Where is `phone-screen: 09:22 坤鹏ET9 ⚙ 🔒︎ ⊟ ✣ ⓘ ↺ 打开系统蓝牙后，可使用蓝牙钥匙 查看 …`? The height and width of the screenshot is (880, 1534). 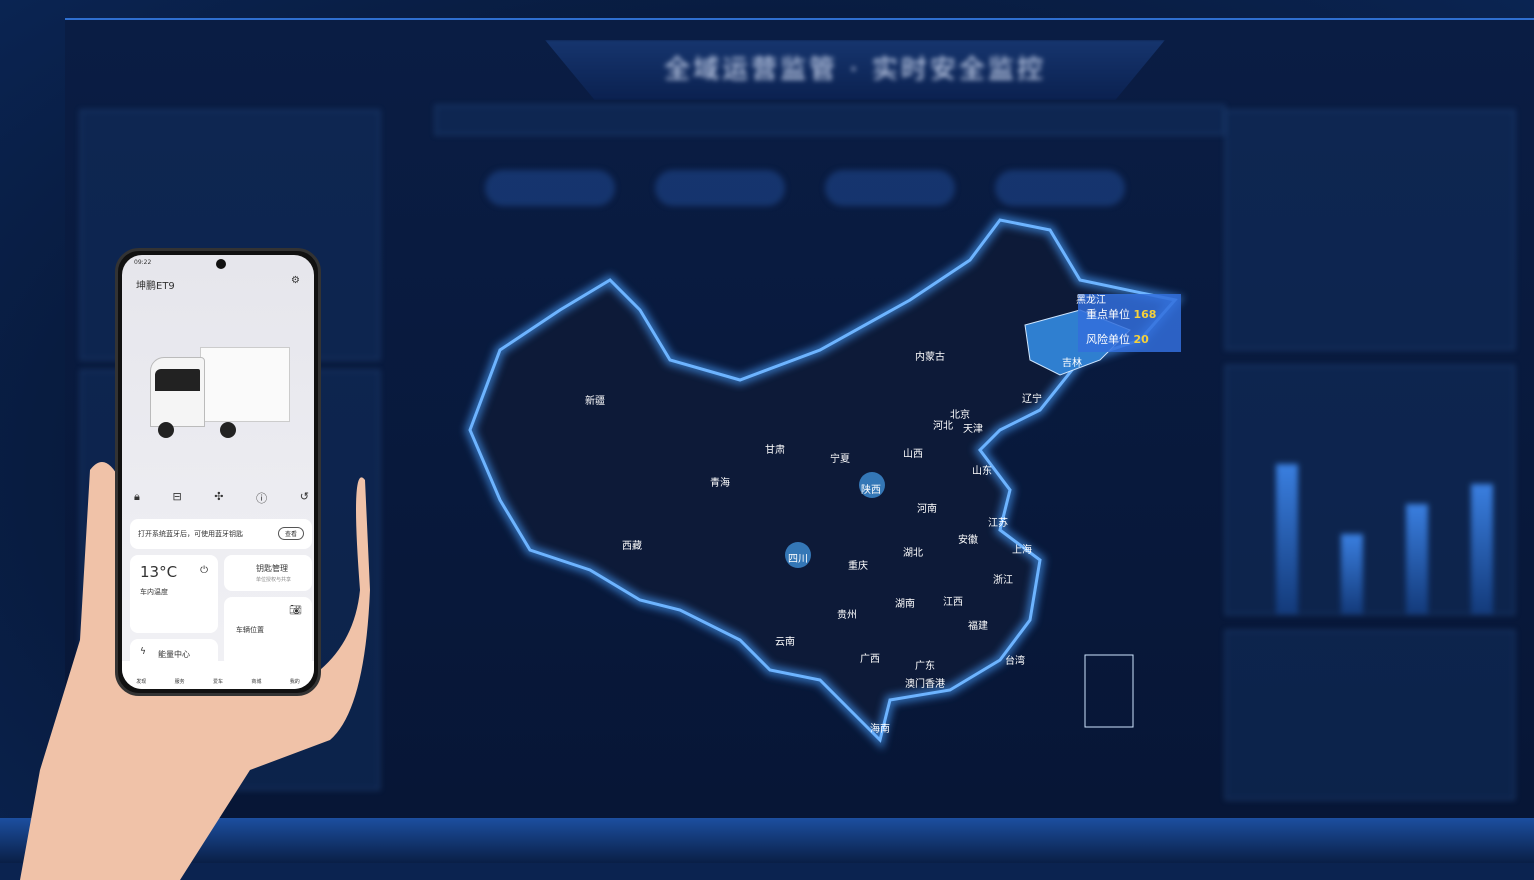 phone-screen: 09:22 坤鹏ET9 ⚙ 🔒︎ ⊟ ✣ ⓘ ↺ 打开系统蓝牙后，可使用蓝牙钥匙 查看 … is located at coordinates (218, 472).